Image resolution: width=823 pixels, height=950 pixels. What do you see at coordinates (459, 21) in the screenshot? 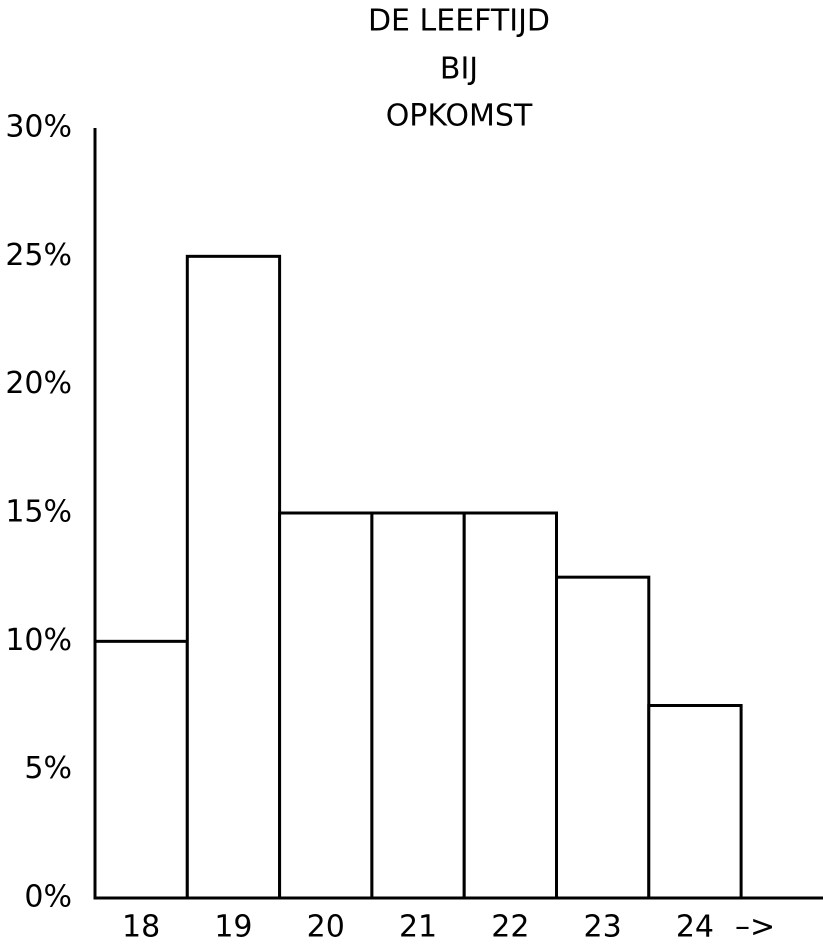
I see `chart-title: DE LEEFTIJD` at bounding box center [459, 21].